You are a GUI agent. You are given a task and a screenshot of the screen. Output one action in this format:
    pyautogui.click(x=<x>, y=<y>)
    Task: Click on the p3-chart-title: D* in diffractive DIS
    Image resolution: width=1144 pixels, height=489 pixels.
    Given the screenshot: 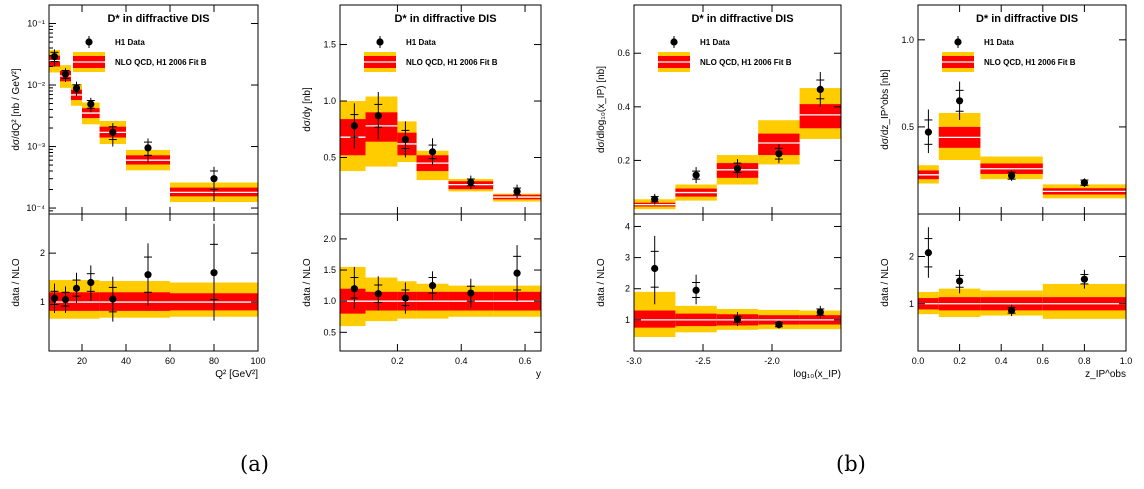 What is the action you would take?
    pyautogui.click(x=1027, y=19)
    